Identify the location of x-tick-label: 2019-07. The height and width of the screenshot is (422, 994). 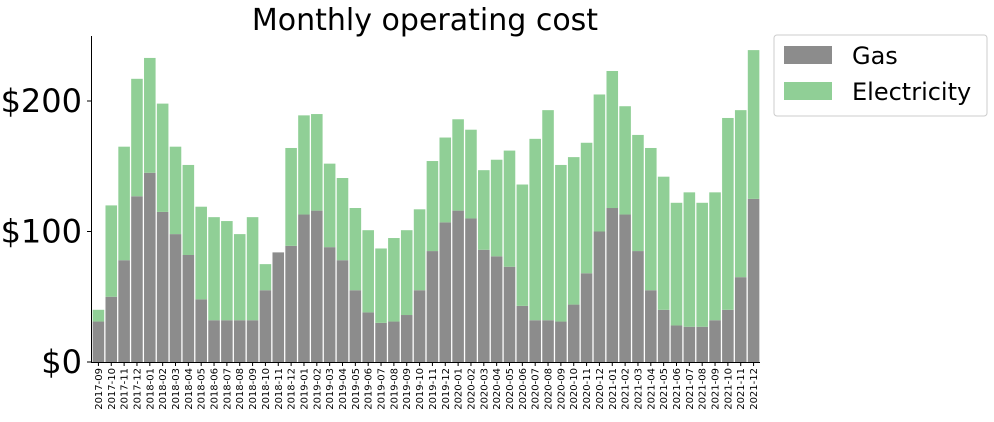
(382, 389).